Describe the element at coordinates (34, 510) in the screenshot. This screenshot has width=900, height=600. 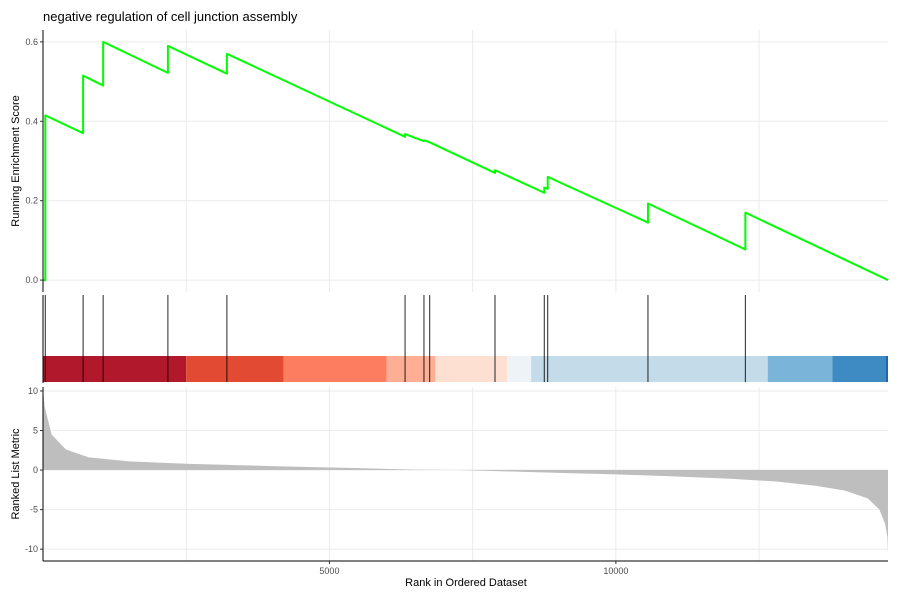
I see `y-tick-label: -5` at that location.